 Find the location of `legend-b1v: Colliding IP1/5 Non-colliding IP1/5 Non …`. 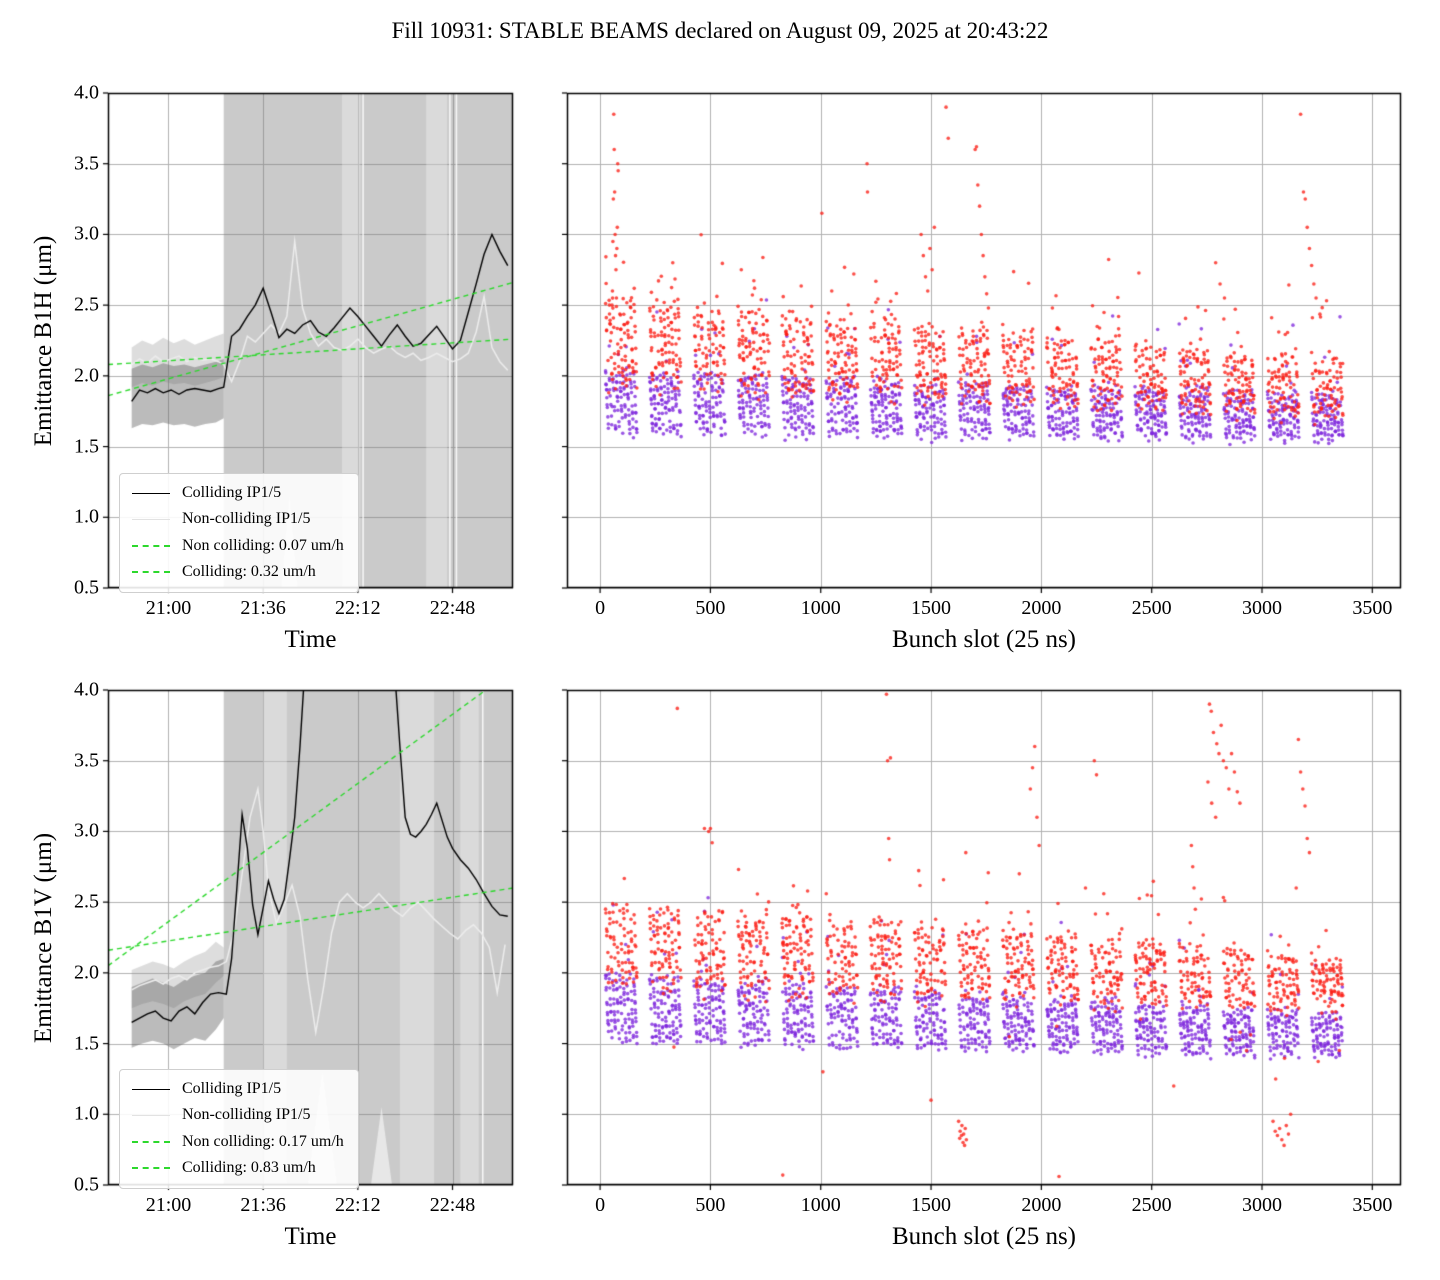

legend-b1v: Colliding IP1/5 Non-colliding IP1/5 Non … is located at coordinates (239, 1129).